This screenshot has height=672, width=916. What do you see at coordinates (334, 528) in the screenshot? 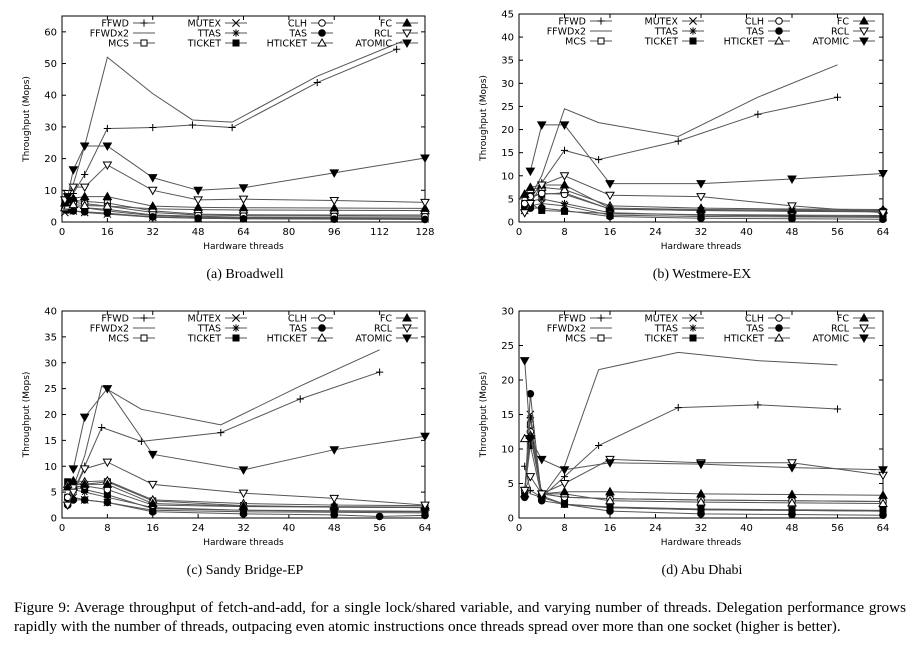
I see `x-tick-label: 48` at bounding box center [334, 528].